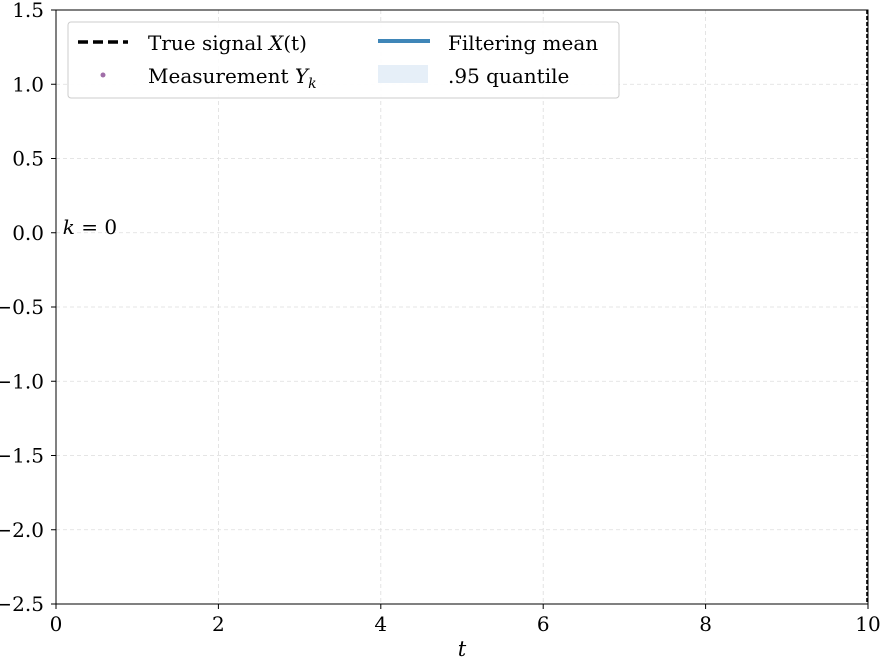 The image size is (880, 660). Describe the element at coordinates (465, 620) in the screenshot. I see `x-axis: 0 2 4 6 8 10` at that location.